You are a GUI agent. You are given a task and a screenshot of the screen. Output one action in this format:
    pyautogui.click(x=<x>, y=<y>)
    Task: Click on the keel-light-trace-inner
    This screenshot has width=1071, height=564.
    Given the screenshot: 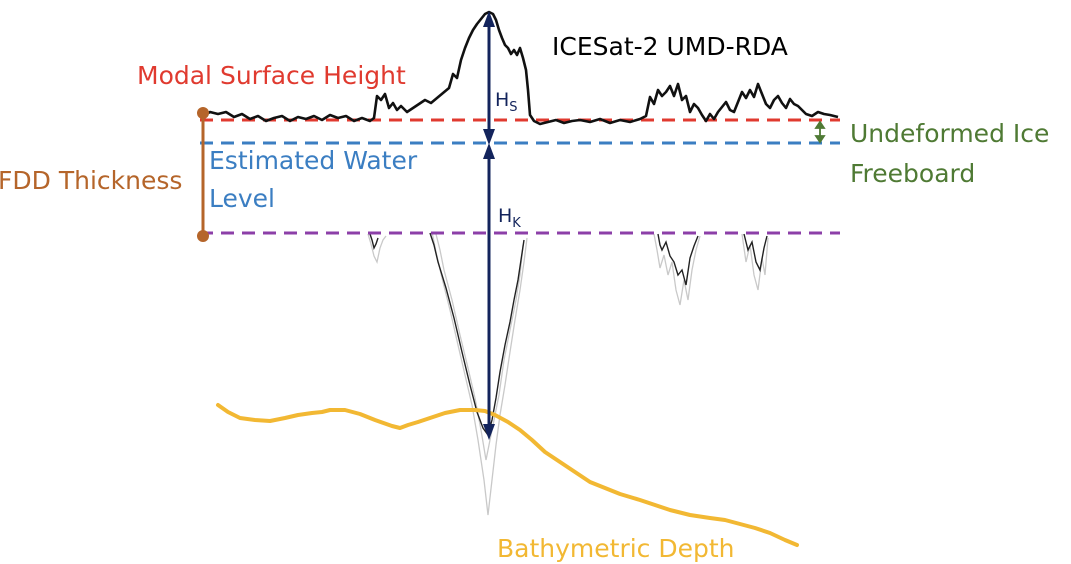 What is the action you would take?
    pyautogui.click(x=479, y=347)
    